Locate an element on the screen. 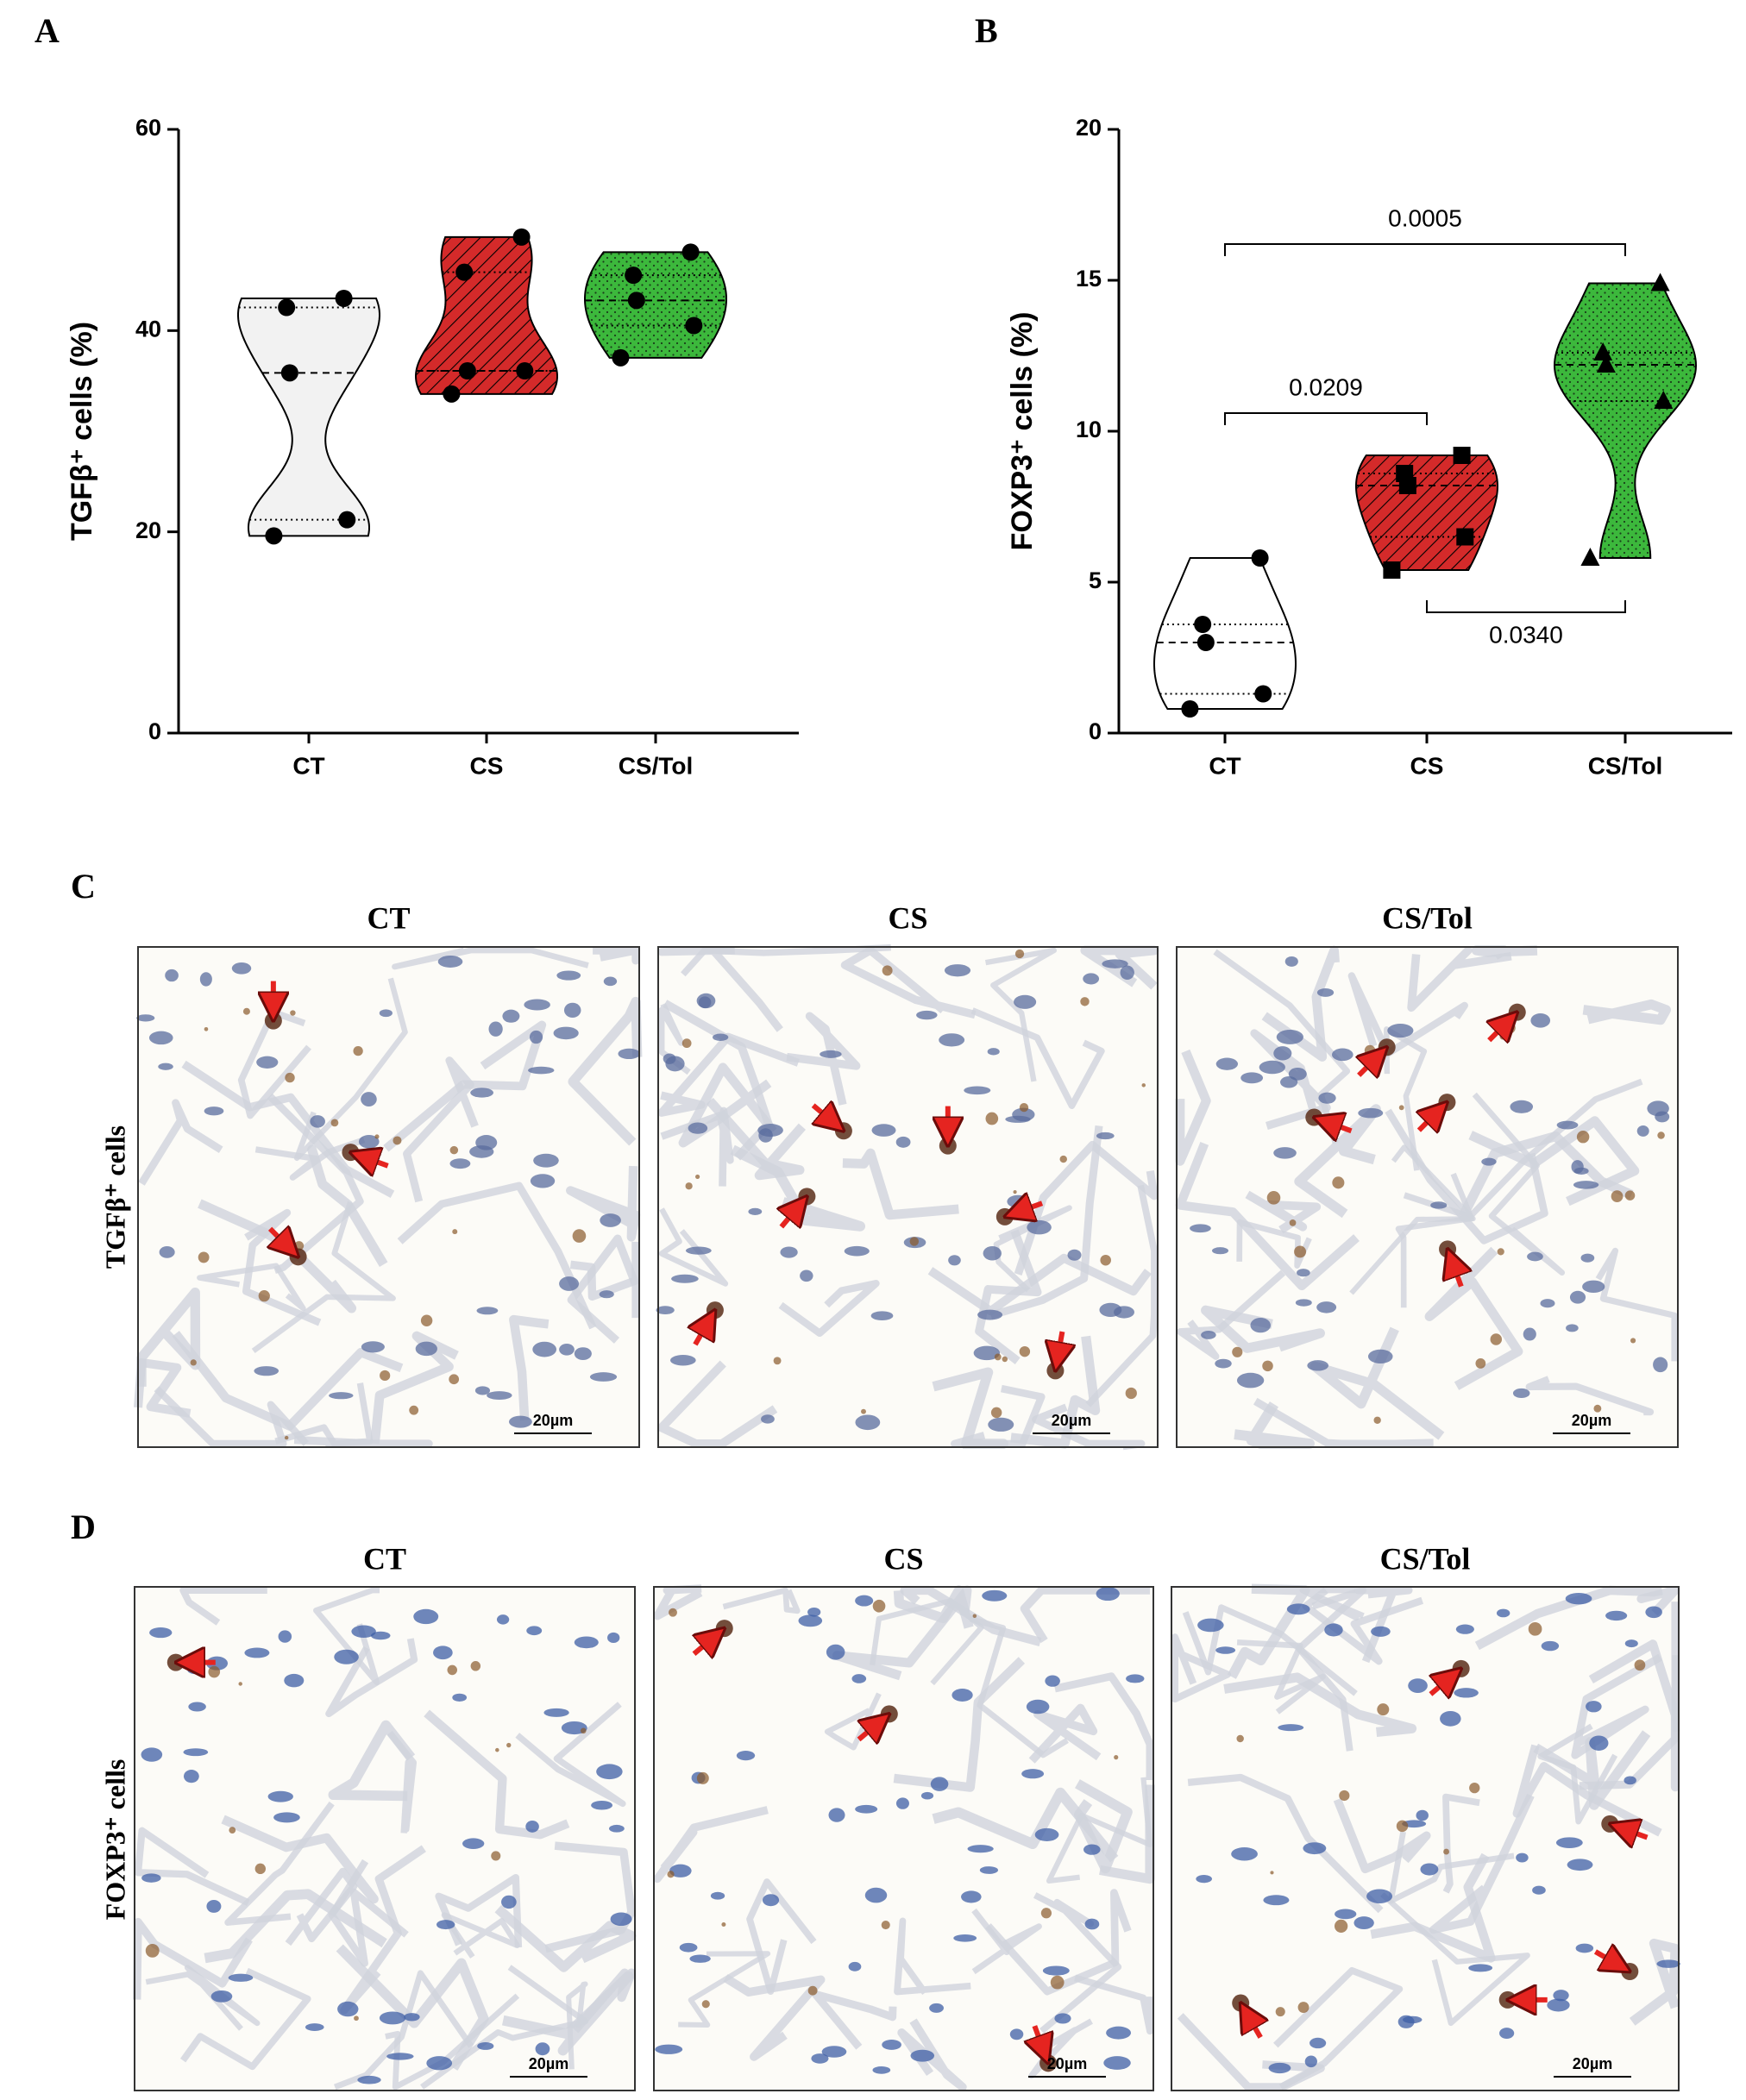 Image resolution: width=1746 pixels, height=2100 pixels. p-value: 0.0005 is located at coordinates (1425, 218).